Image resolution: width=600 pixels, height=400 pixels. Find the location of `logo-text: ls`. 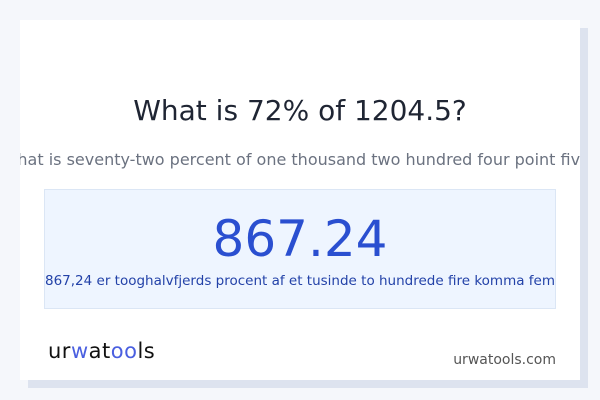

logo-text: ls is located at coordinates (146, 351).